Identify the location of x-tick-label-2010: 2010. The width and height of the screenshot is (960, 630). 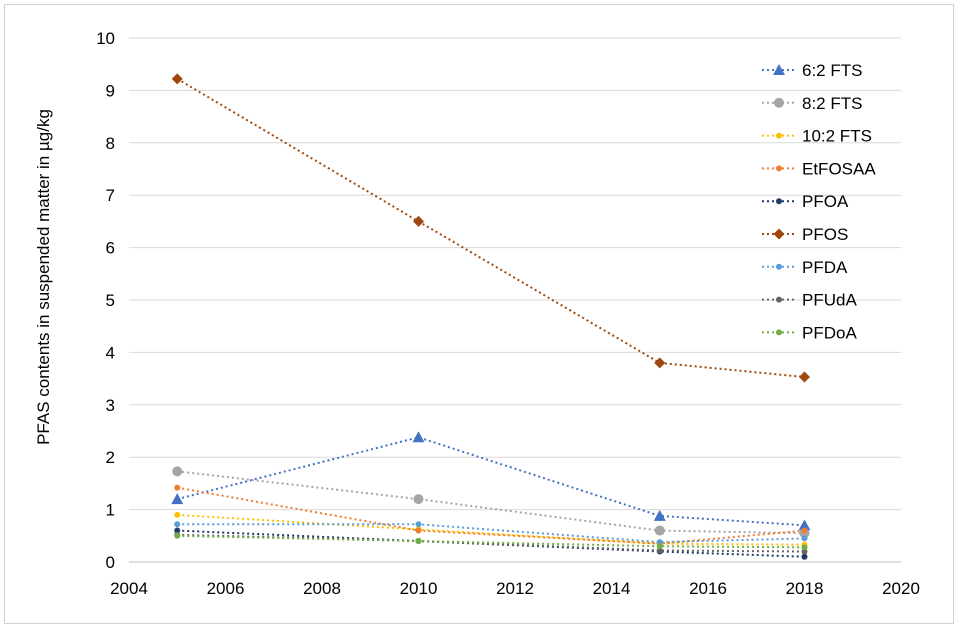
(419, 588).